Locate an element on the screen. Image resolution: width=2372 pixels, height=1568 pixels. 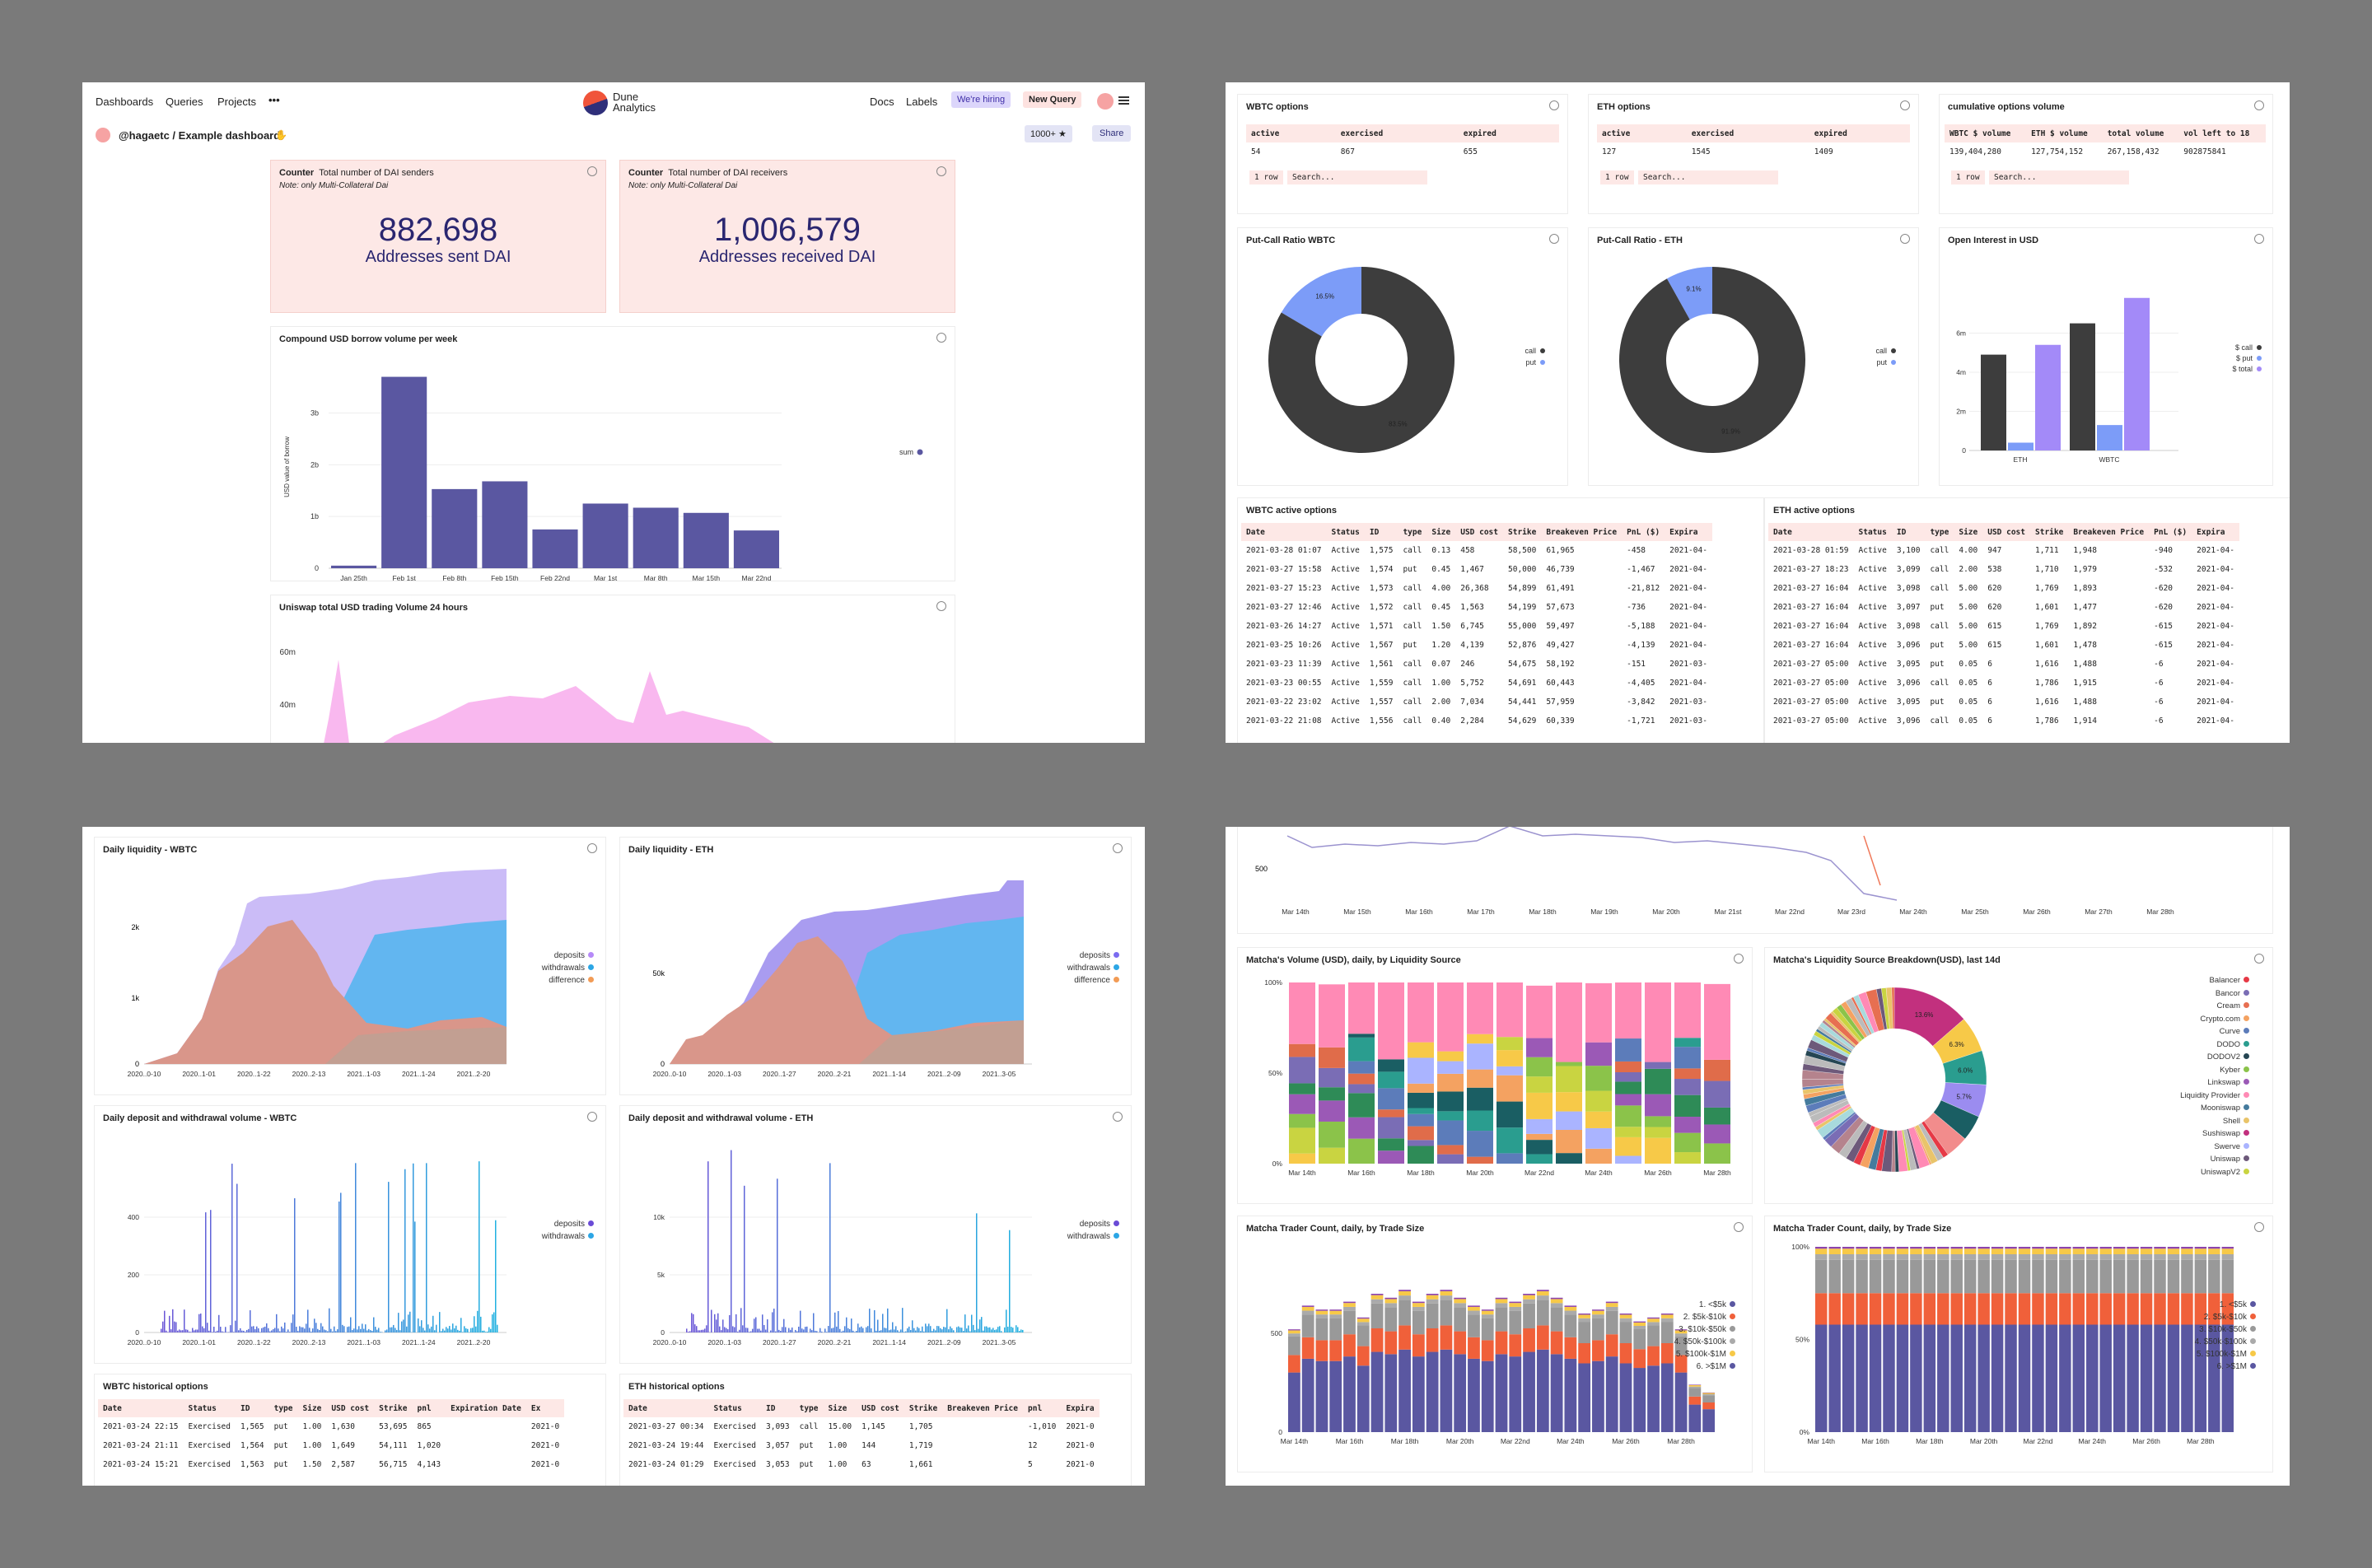
nav-projects: Projects is located at coordinates (236, 102).